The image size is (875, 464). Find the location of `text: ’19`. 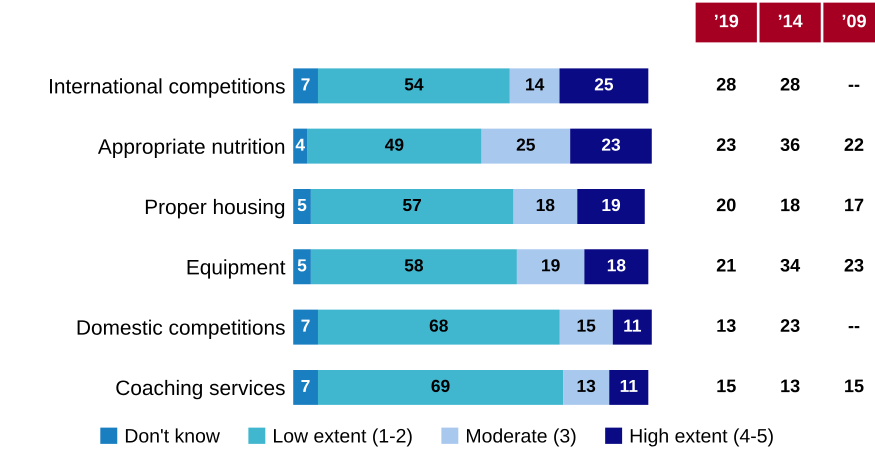

text: ’19 is located at coordinates (726, 21).